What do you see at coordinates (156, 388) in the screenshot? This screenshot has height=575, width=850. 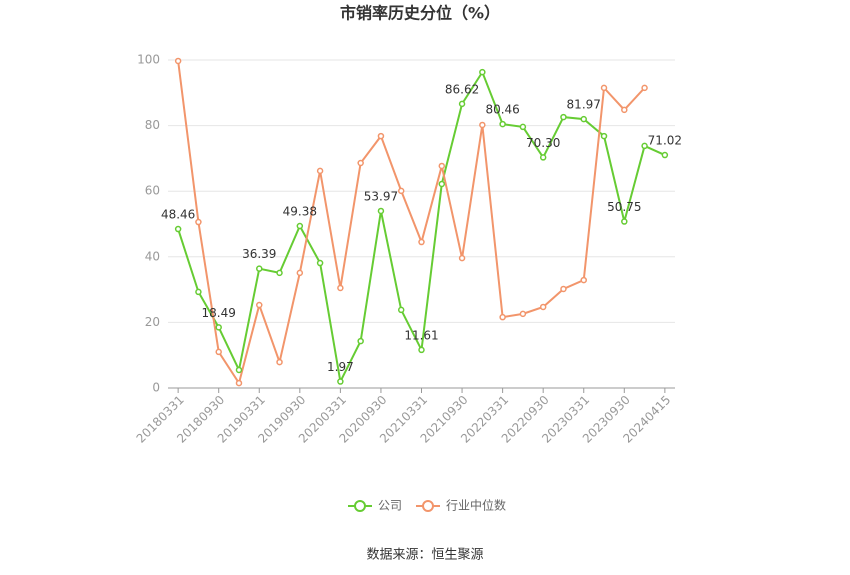 I see `y-tick-label: 0` at bounding box center [156, 388].